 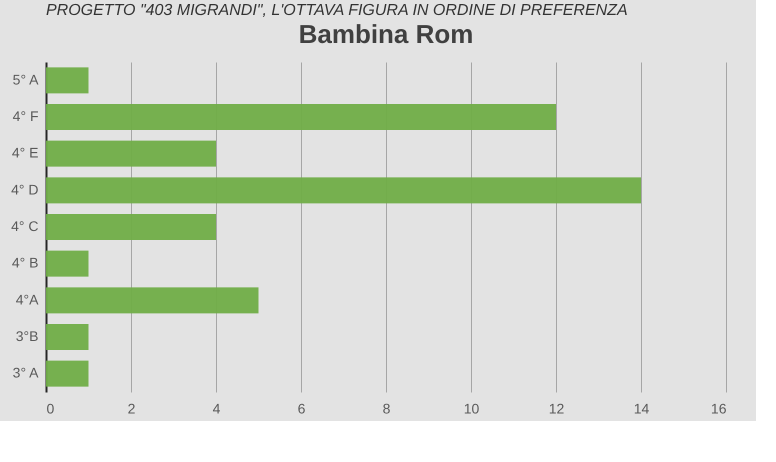 What do you see at coordinates (386, 408) in the screenshot?
I see `x-tick-label: 8` at bounding box center [386, 408].